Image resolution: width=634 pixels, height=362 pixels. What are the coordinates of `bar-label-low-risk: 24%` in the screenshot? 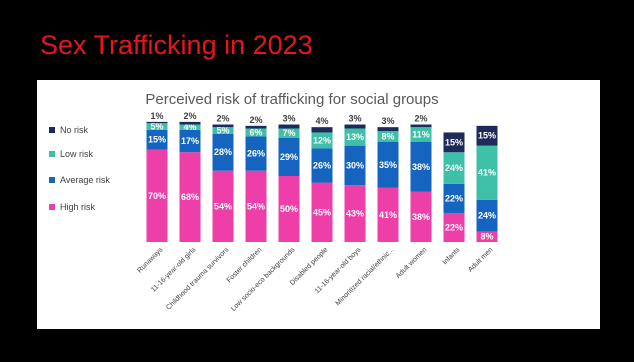 It's located at (454, 168).